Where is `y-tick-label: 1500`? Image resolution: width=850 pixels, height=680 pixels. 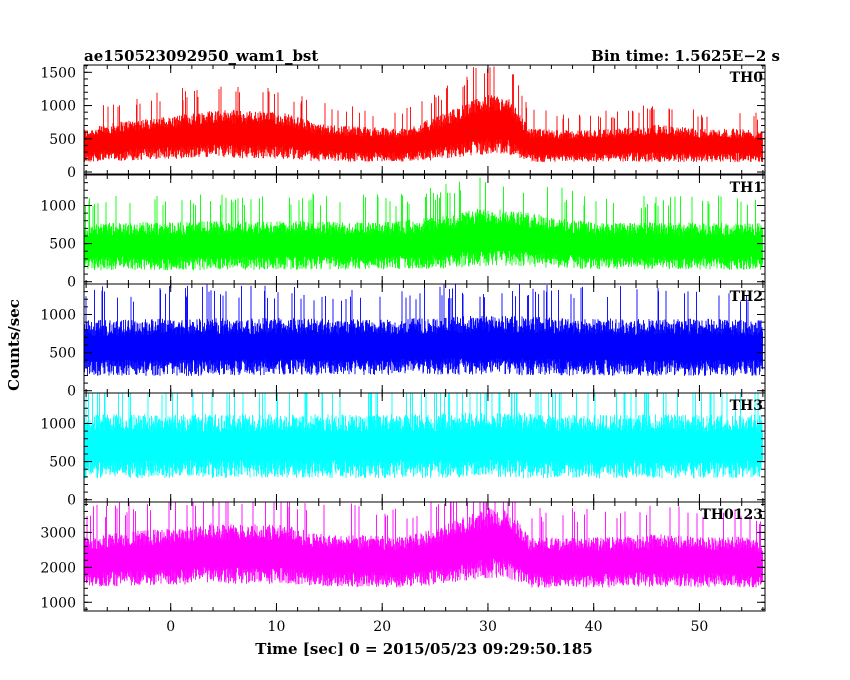
y-tick-label: 1500 is located at coordinates (58, 73).